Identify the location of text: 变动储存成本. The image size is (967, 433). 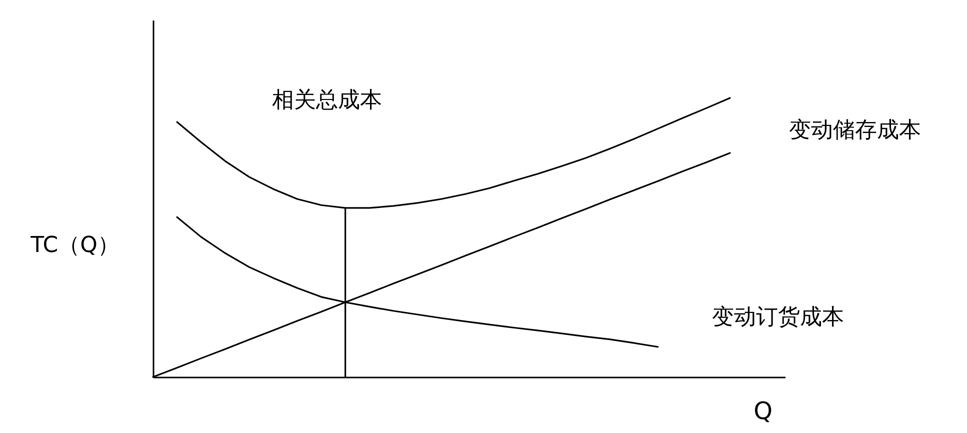
(854, 130).